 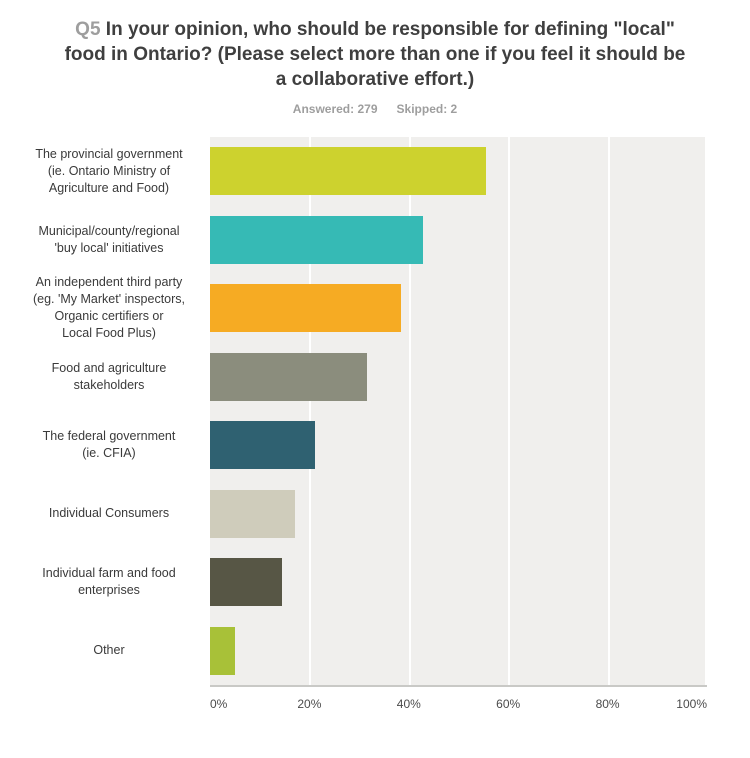 I want to click on x-tick-label: 80%, so click(x=607, y=704).